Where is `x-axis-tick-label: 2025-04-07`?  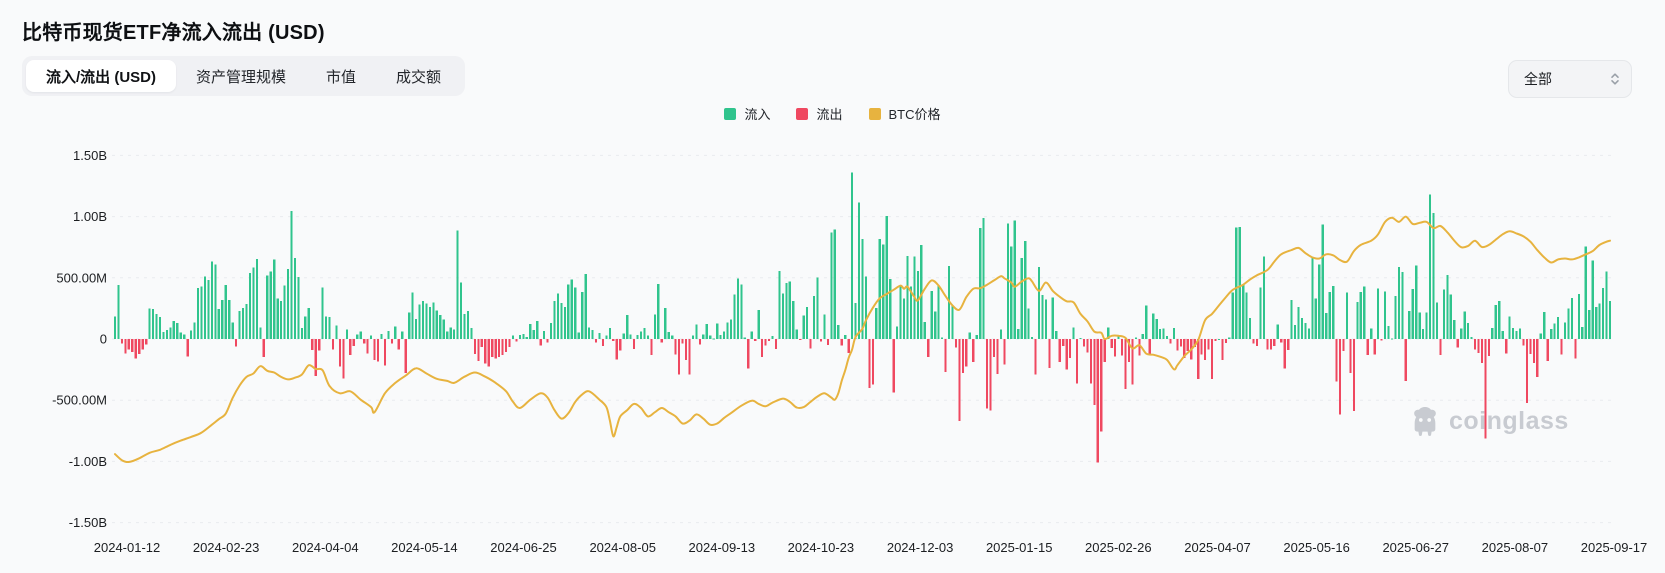
x-axis-tick-label: 2025-04-07 is located at coordinates (1217, 547).